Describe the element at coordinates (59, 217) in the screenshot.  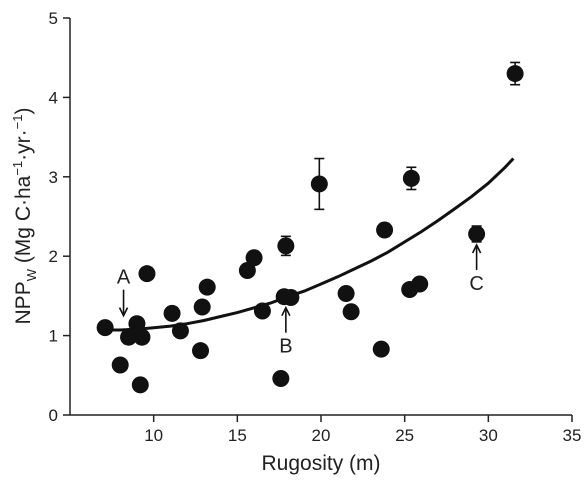
I see `y-ticks: 0 1 2 3 4 5` at that location.